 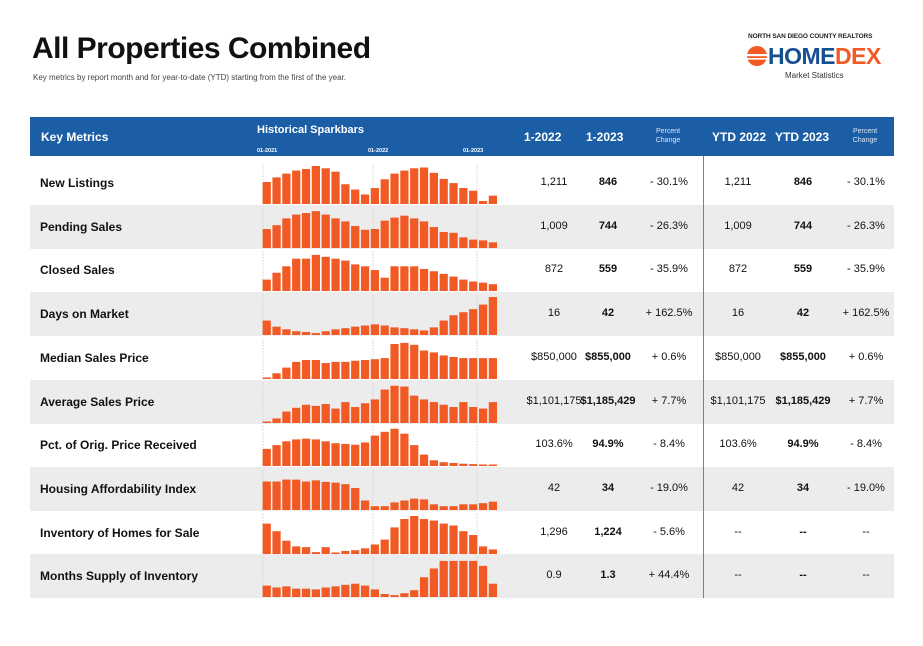 I want to click on header-ytd-percent-change: Percent Change, so click(x=865, y=136).